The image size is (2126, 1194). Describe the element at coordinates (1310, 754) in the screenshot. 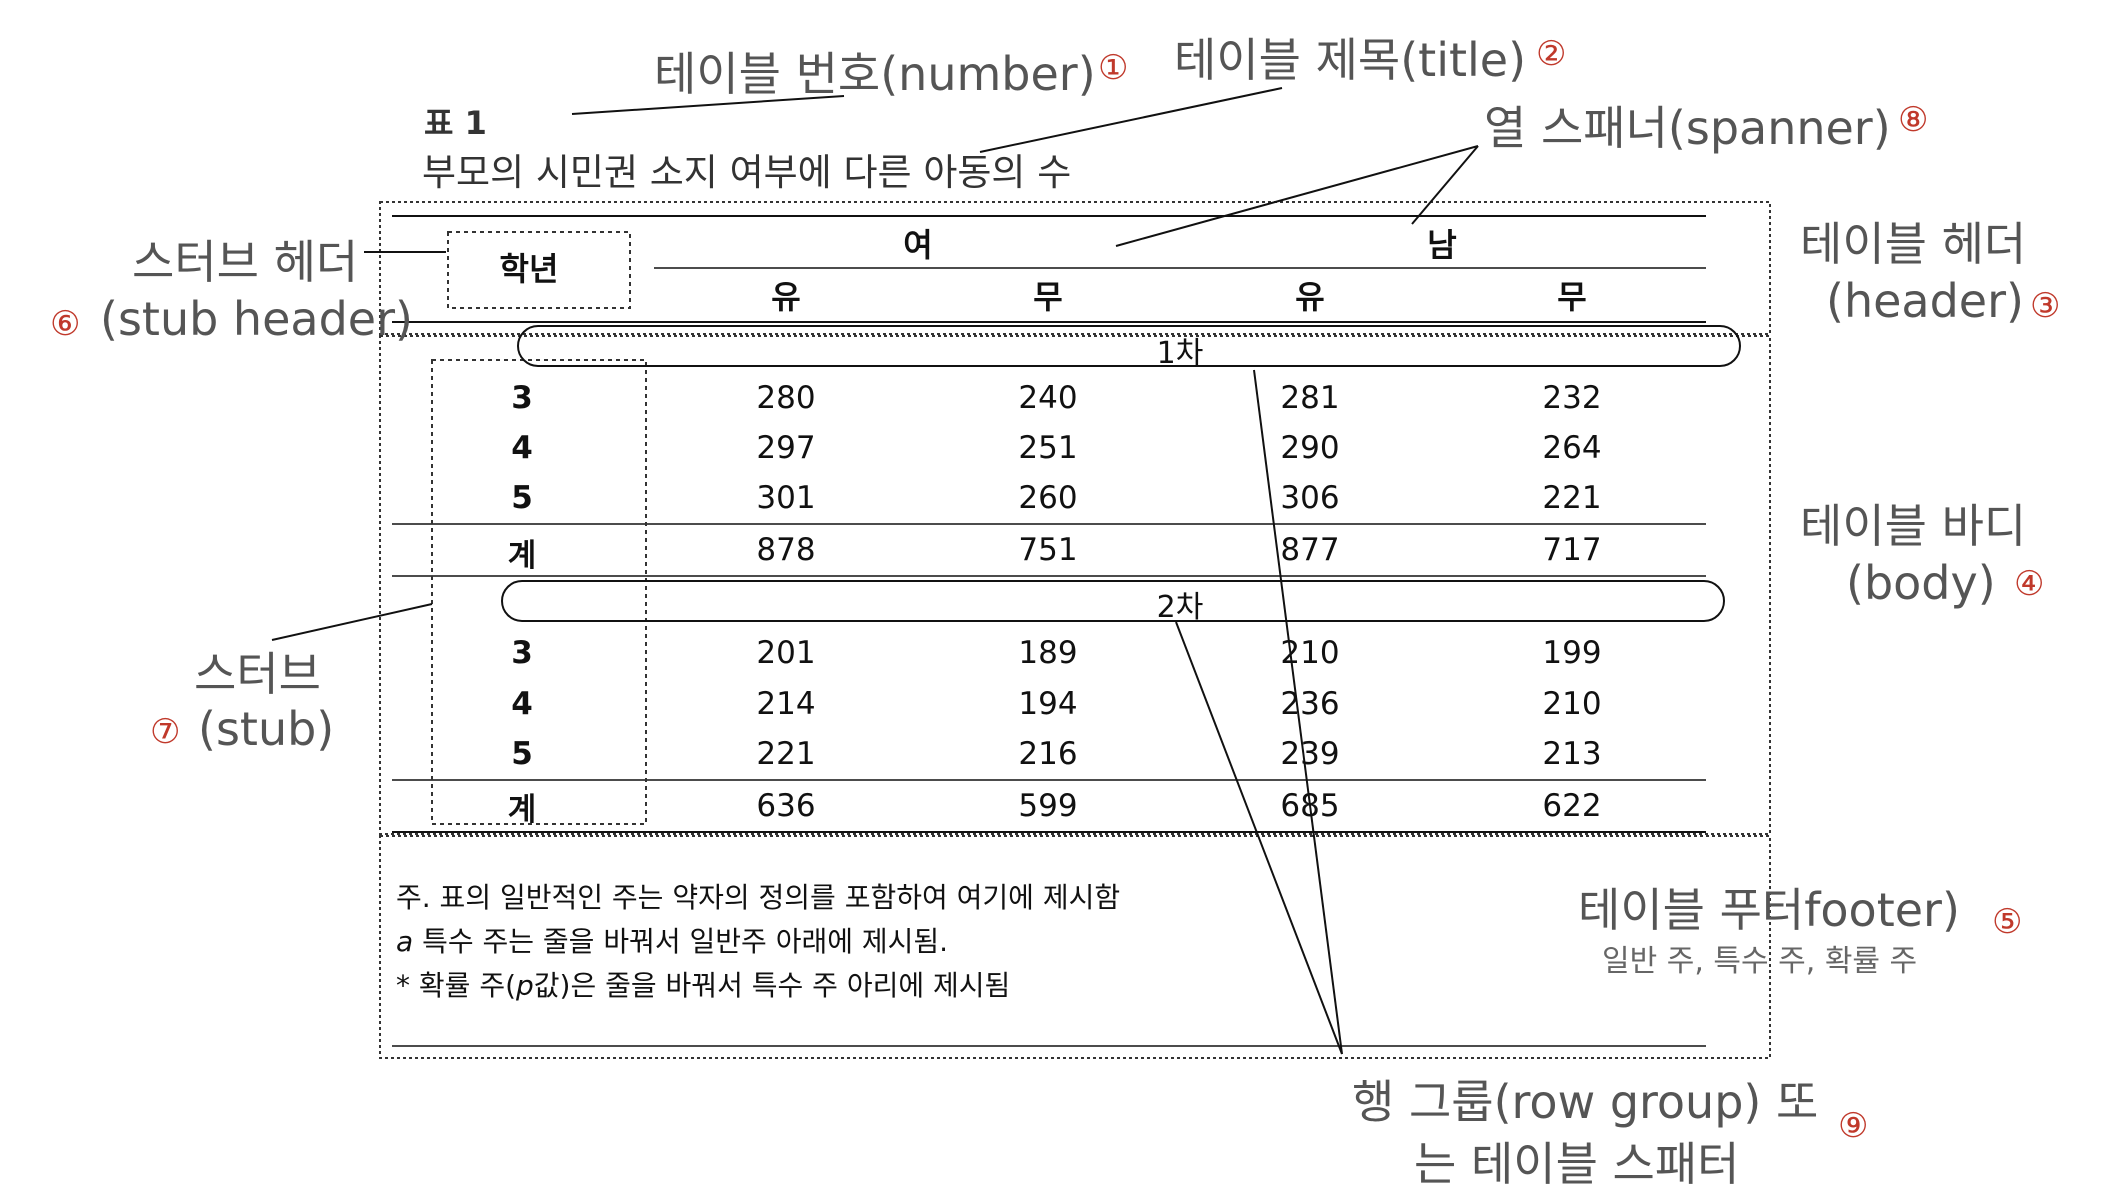

I see `table-cell: 239` at that location.